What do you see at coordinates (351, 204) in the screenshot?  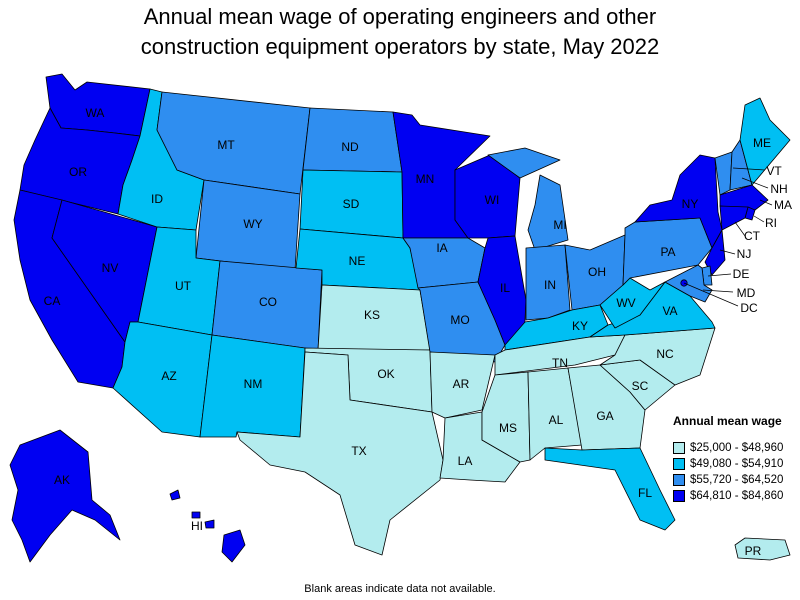 I see `label-sd: SD` at bounding box center [351, 204].